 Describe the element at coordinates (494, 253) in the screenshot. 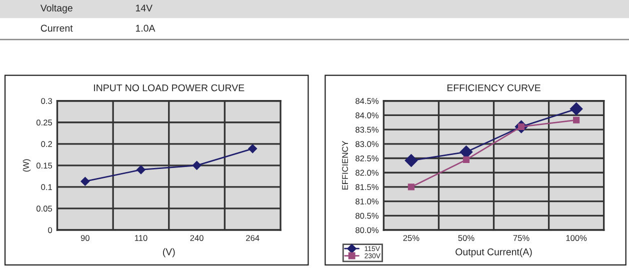

I see `x-axis-title: Output Current(A)` at that location.